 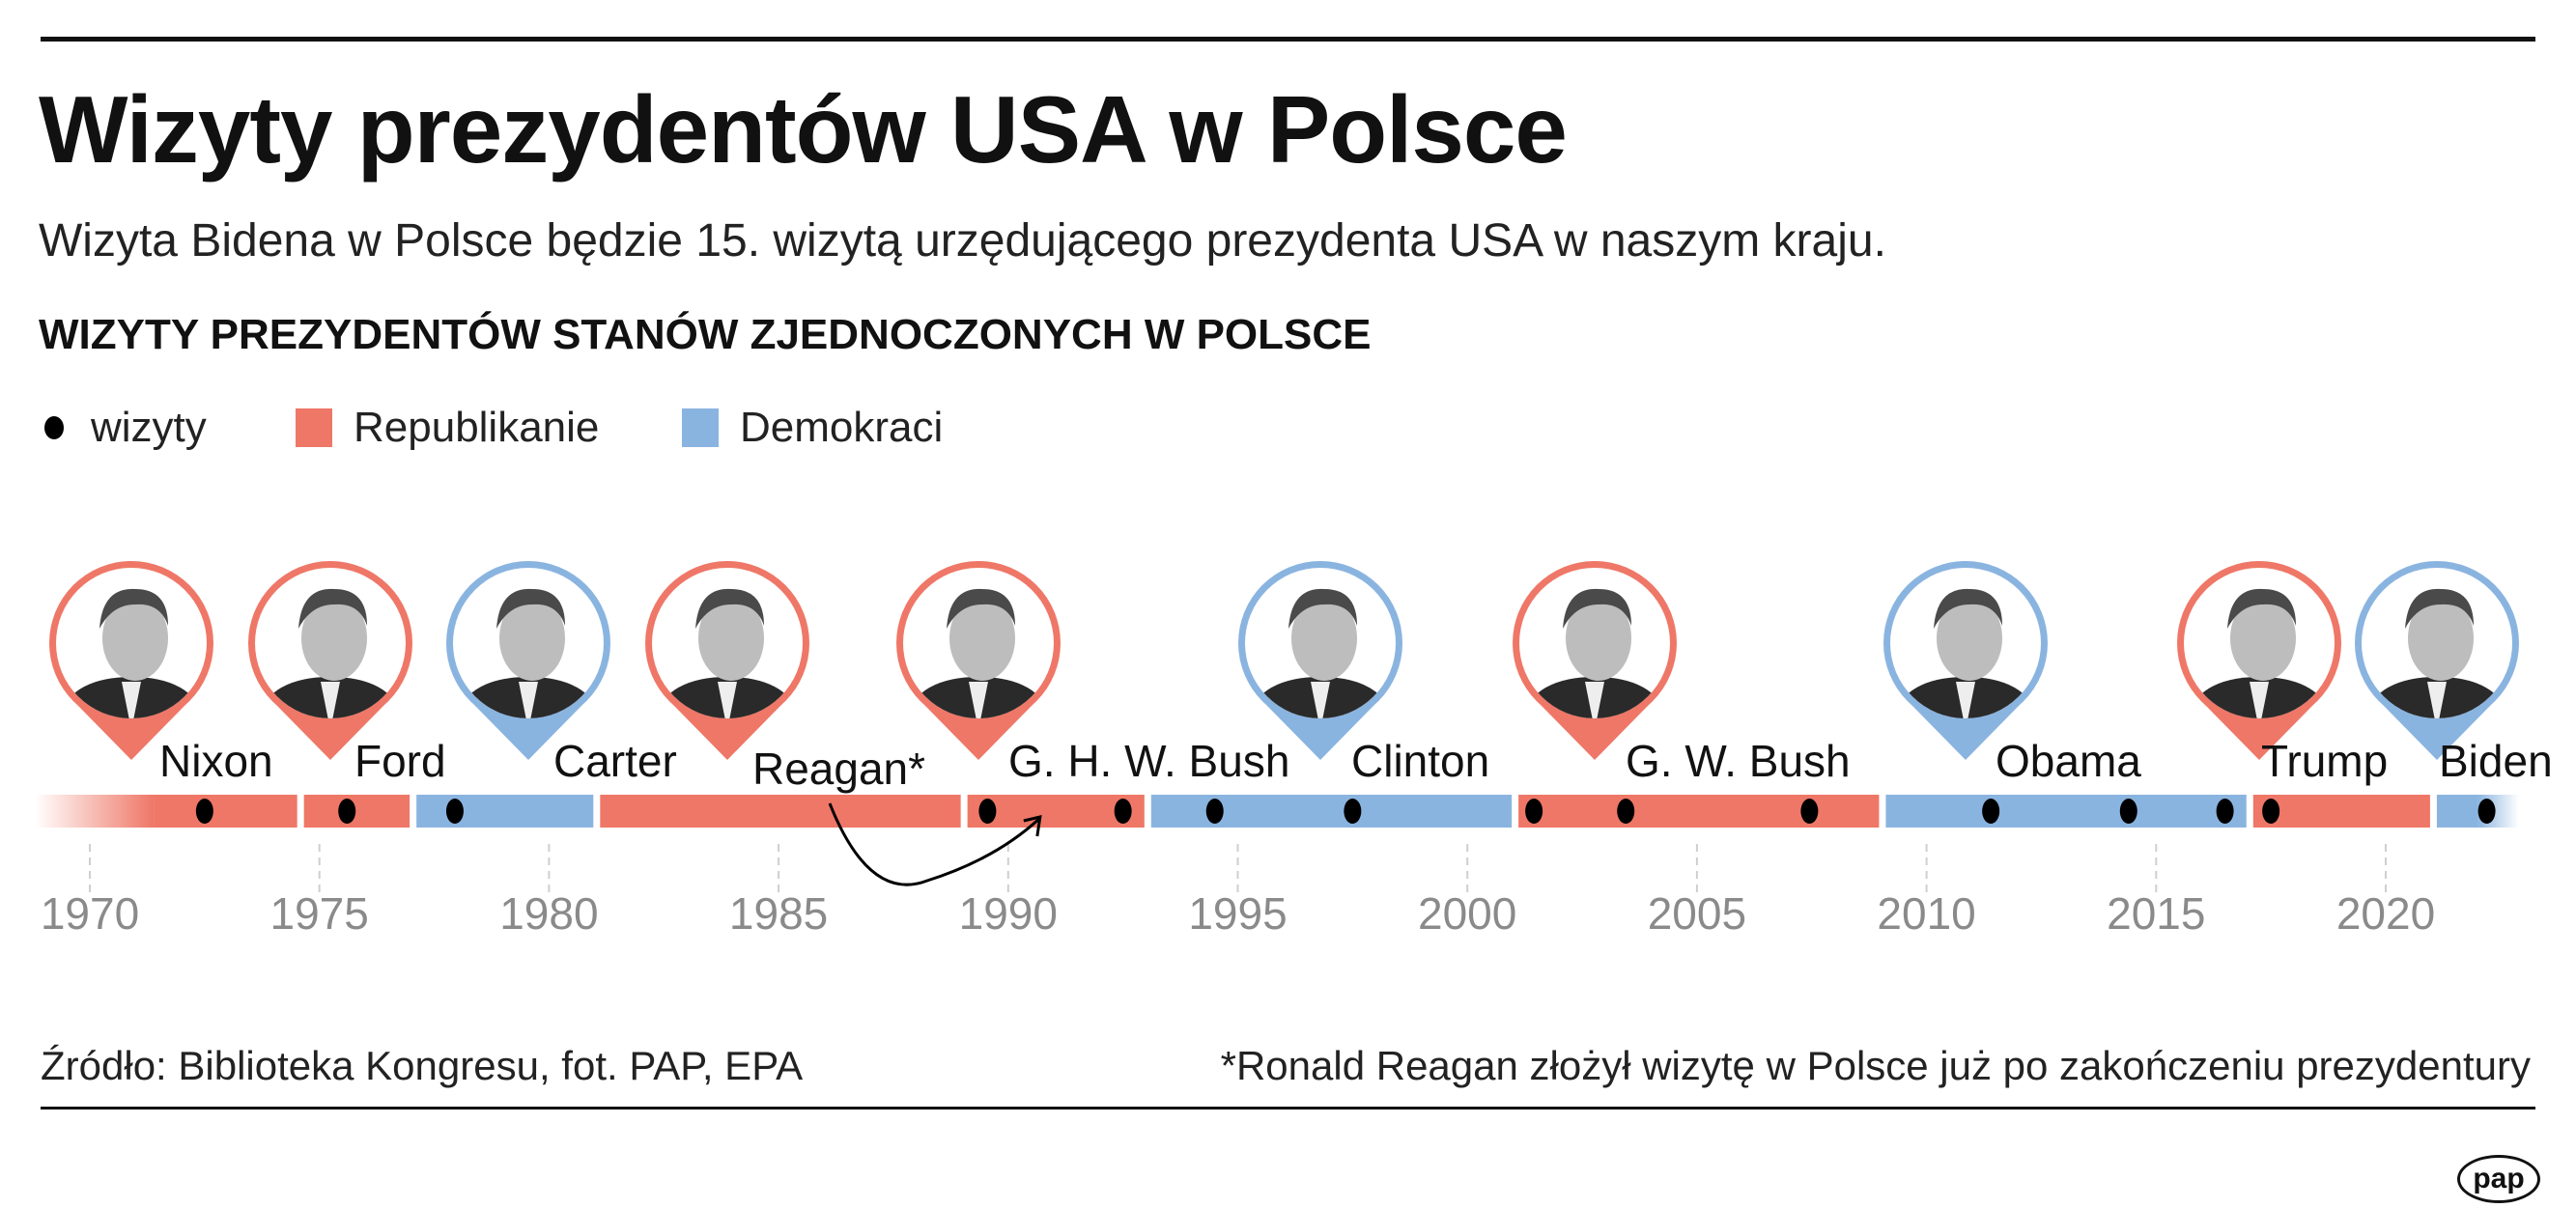 What do you see at coordinates (1738, 761) in the screenshot?
I see `president-name: G. W. Bush` at bounding box center [1738, 761].